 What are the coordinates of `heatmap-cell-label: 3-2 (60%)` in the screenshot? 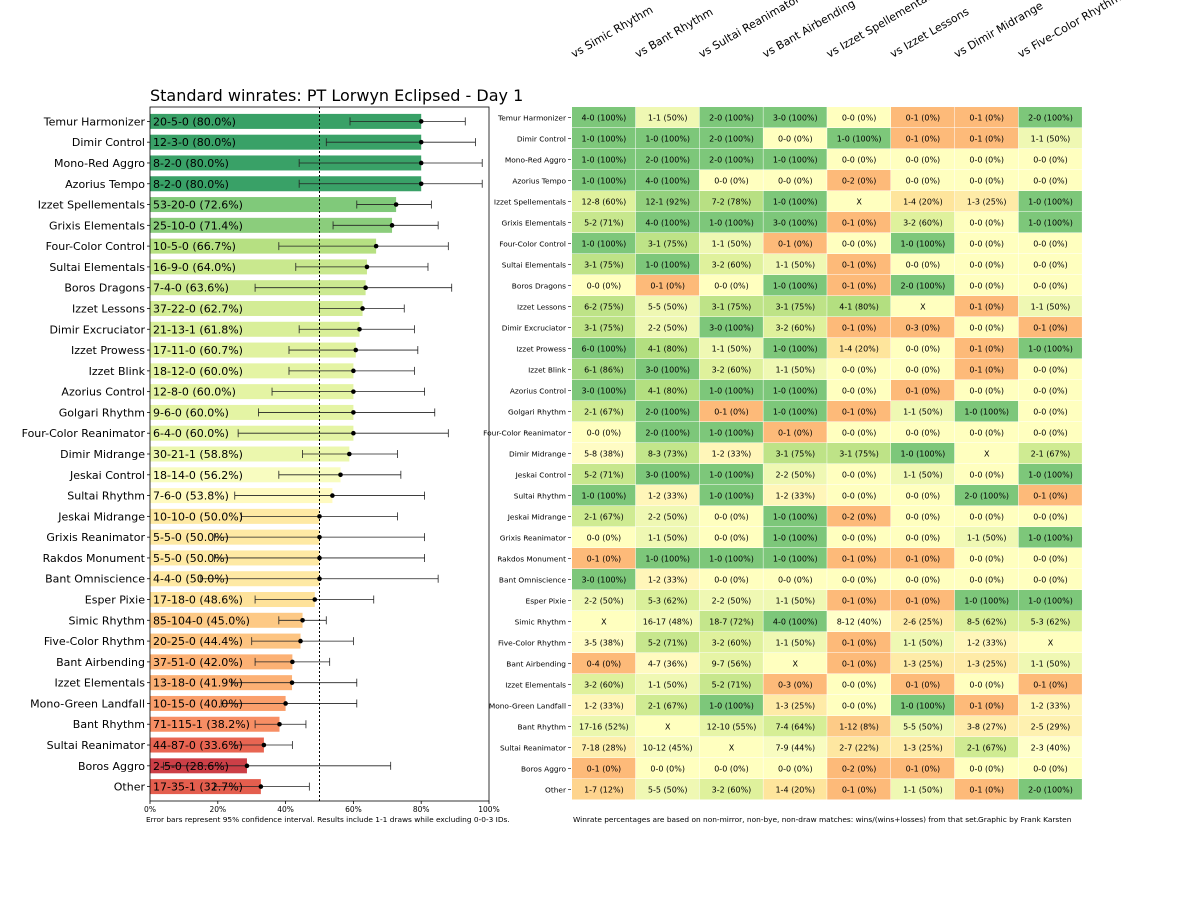 It's located at (732, 370).